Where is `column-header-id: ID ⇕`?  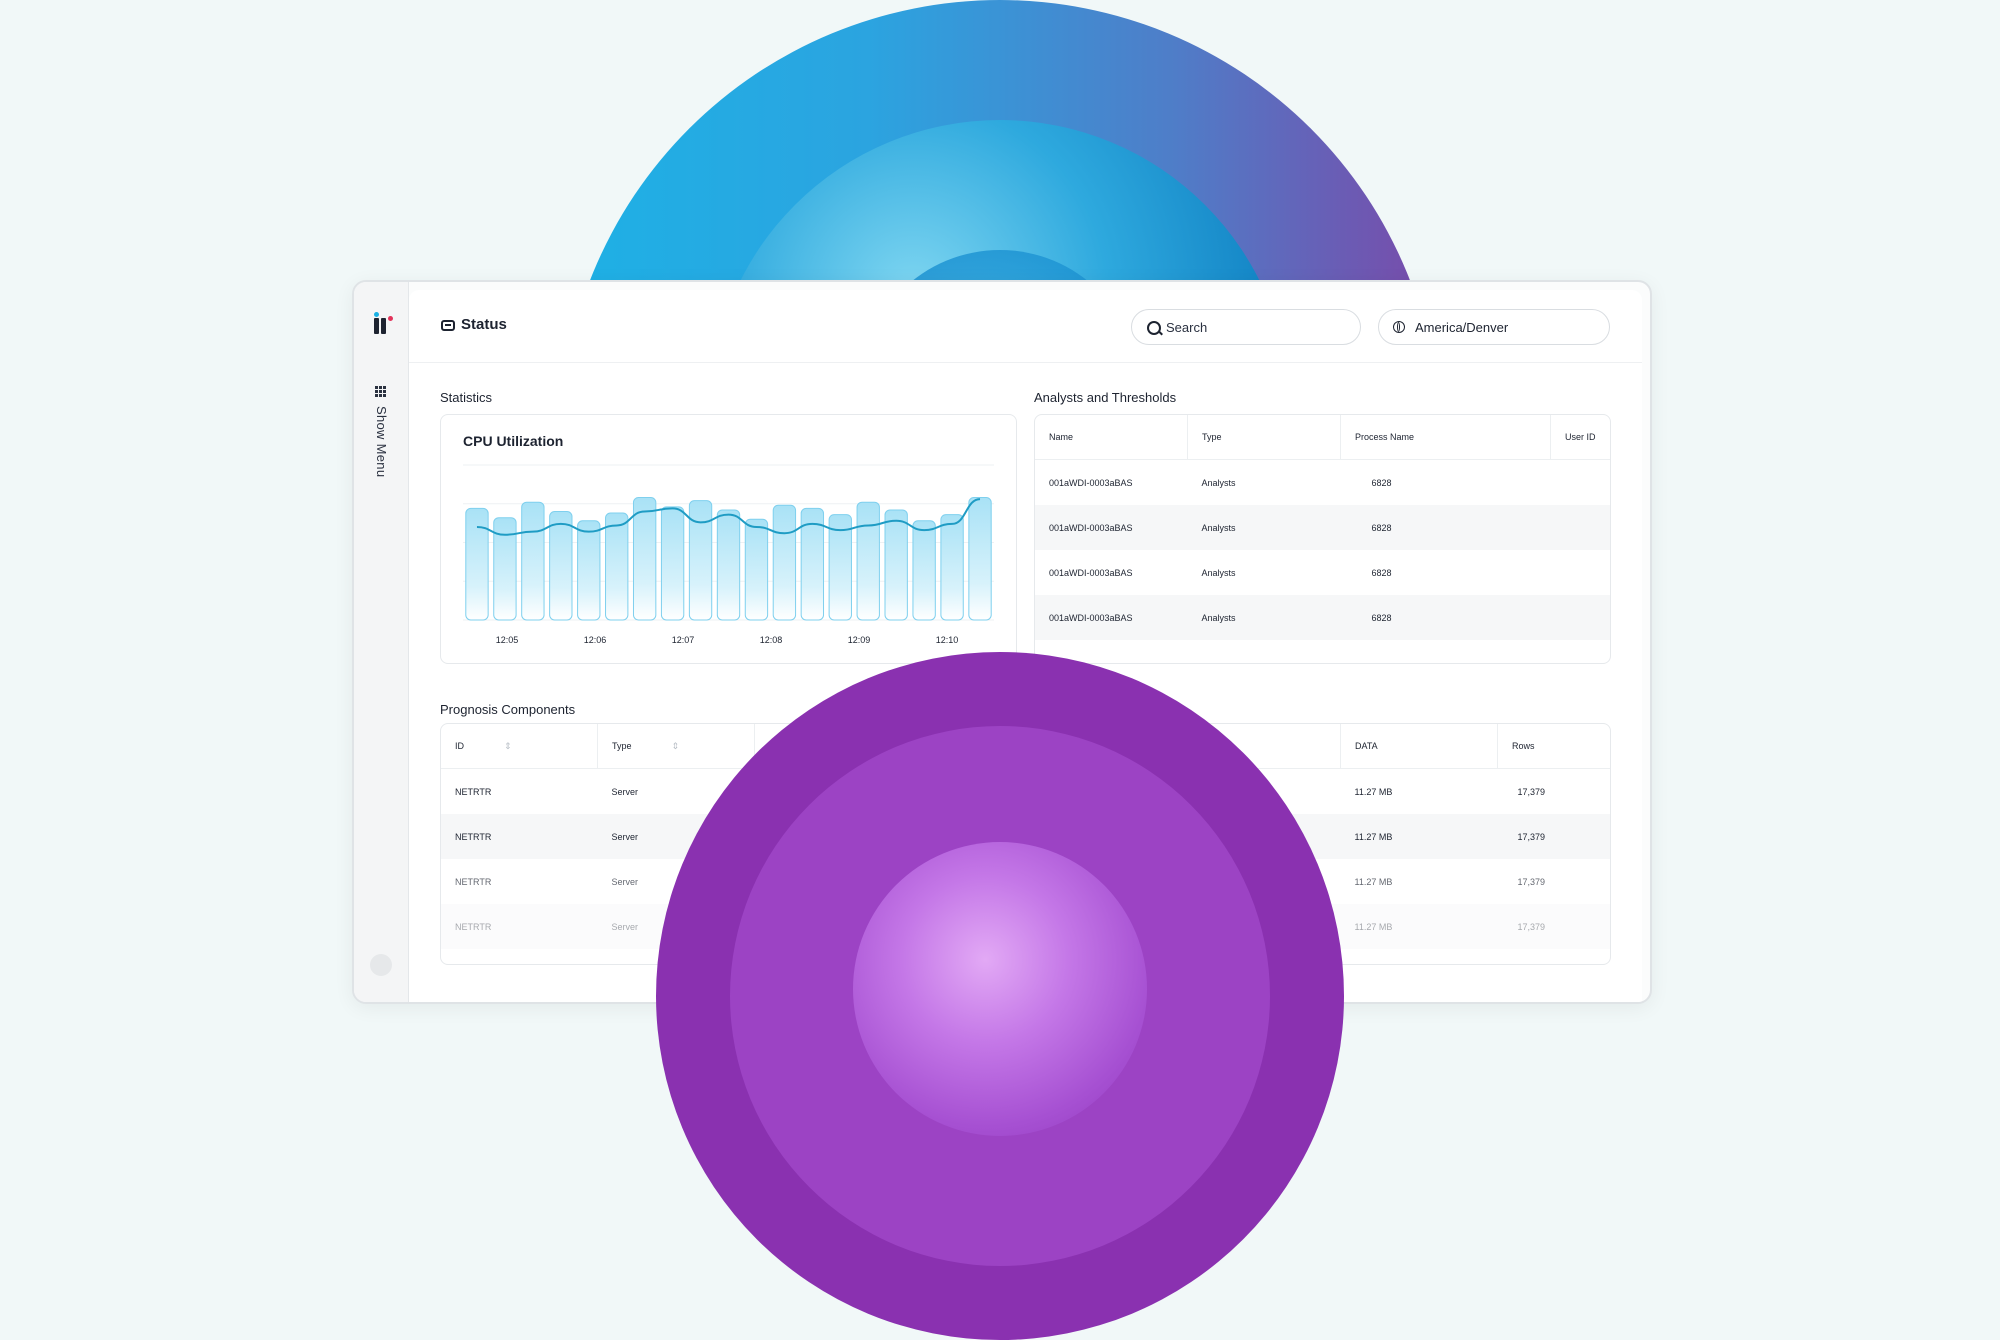
column-header-id: ID ⇕ is located at coordinates (519, 746).